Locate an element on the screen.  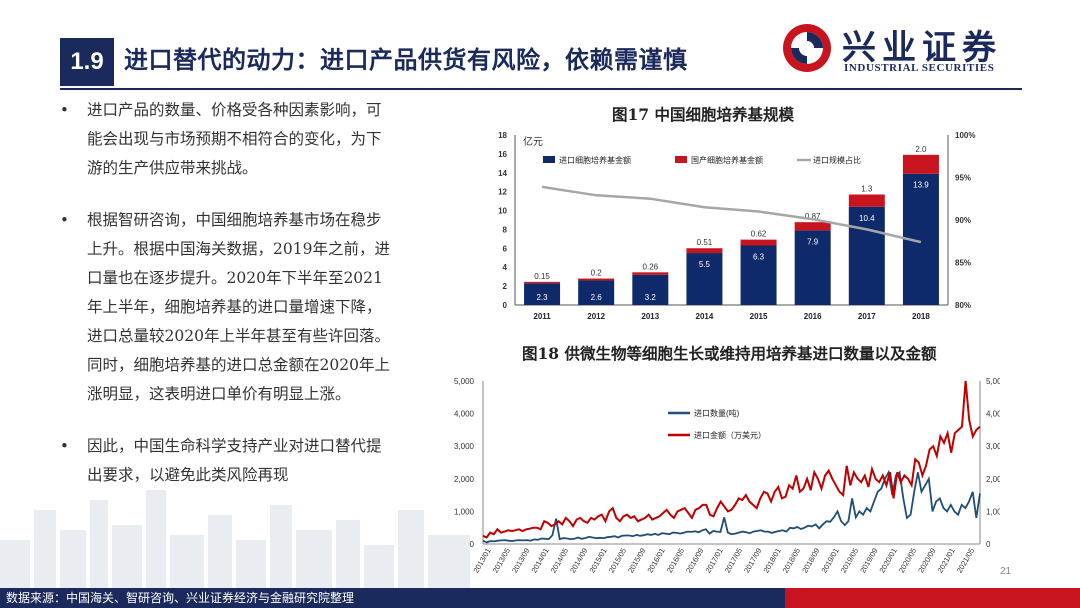
data-source-note: 数据来源：中国海关、智研咨询、兴业证券经济与金融研究院整理 is located at coordinates (180, 598).